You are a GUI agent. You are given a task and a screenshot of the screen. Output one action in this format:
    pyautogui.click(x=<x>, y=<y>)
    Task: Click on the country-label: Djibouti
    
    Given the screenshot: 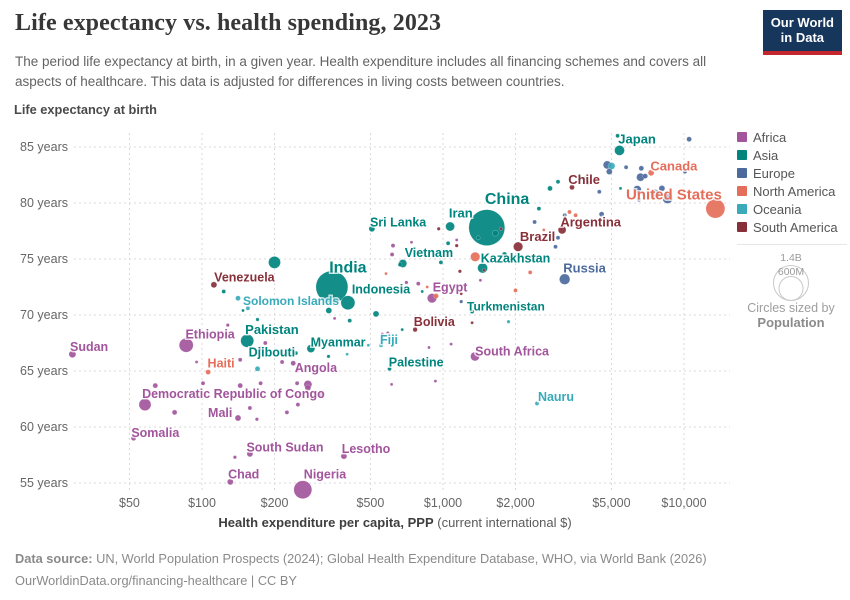 What is the action you would take?
    pyautogui.click(x=272, y=352)
    